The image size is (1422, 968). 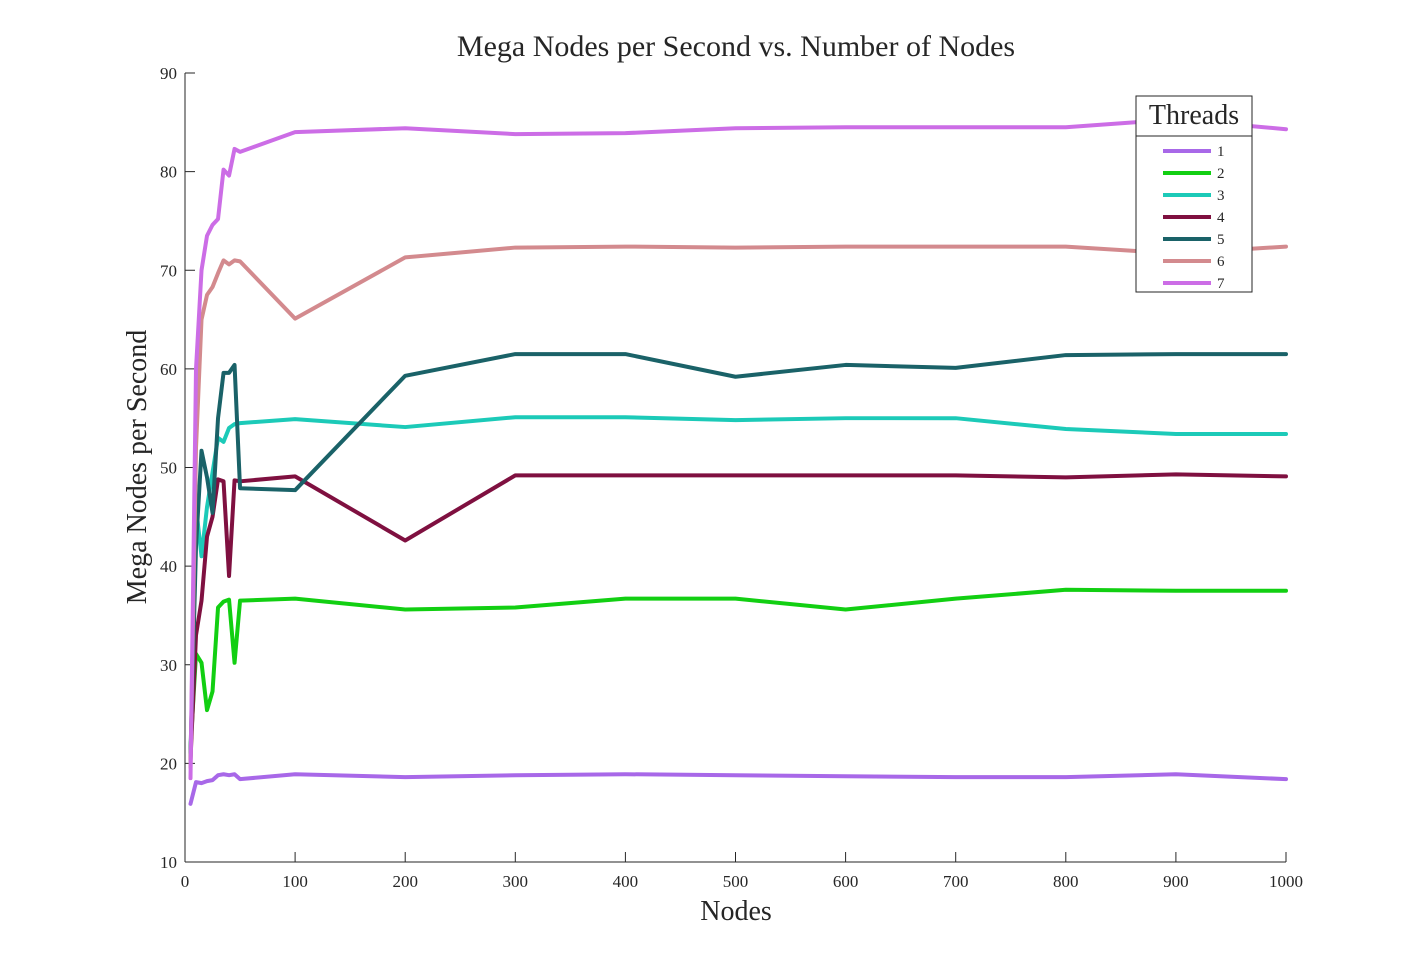 I want to click on legend-label-6: 6, so click(x=1221, y=262).